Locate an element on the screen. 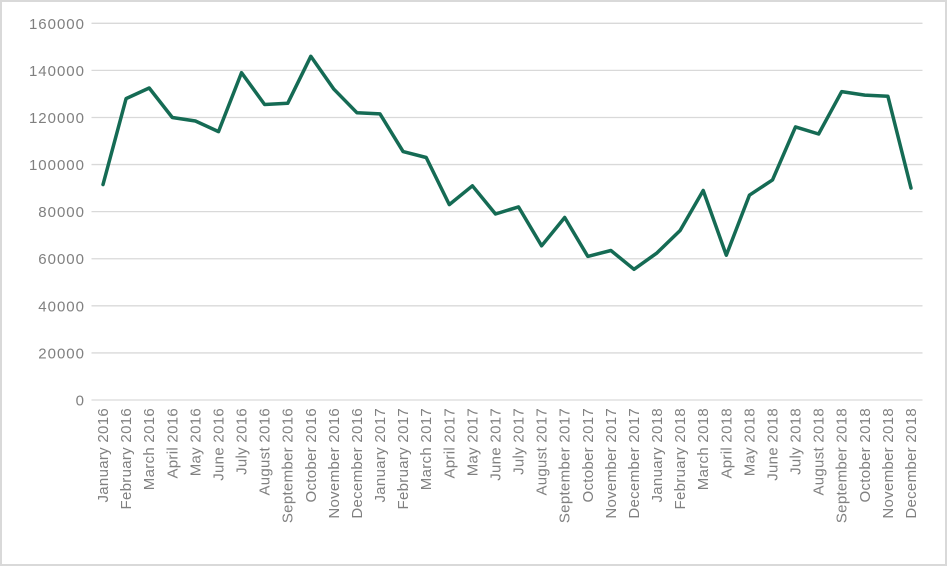 Image resolution: width=947 pixels, height=566 pixels. x-axis-tick-label: April 2018 is located at coordinates (726, 443).